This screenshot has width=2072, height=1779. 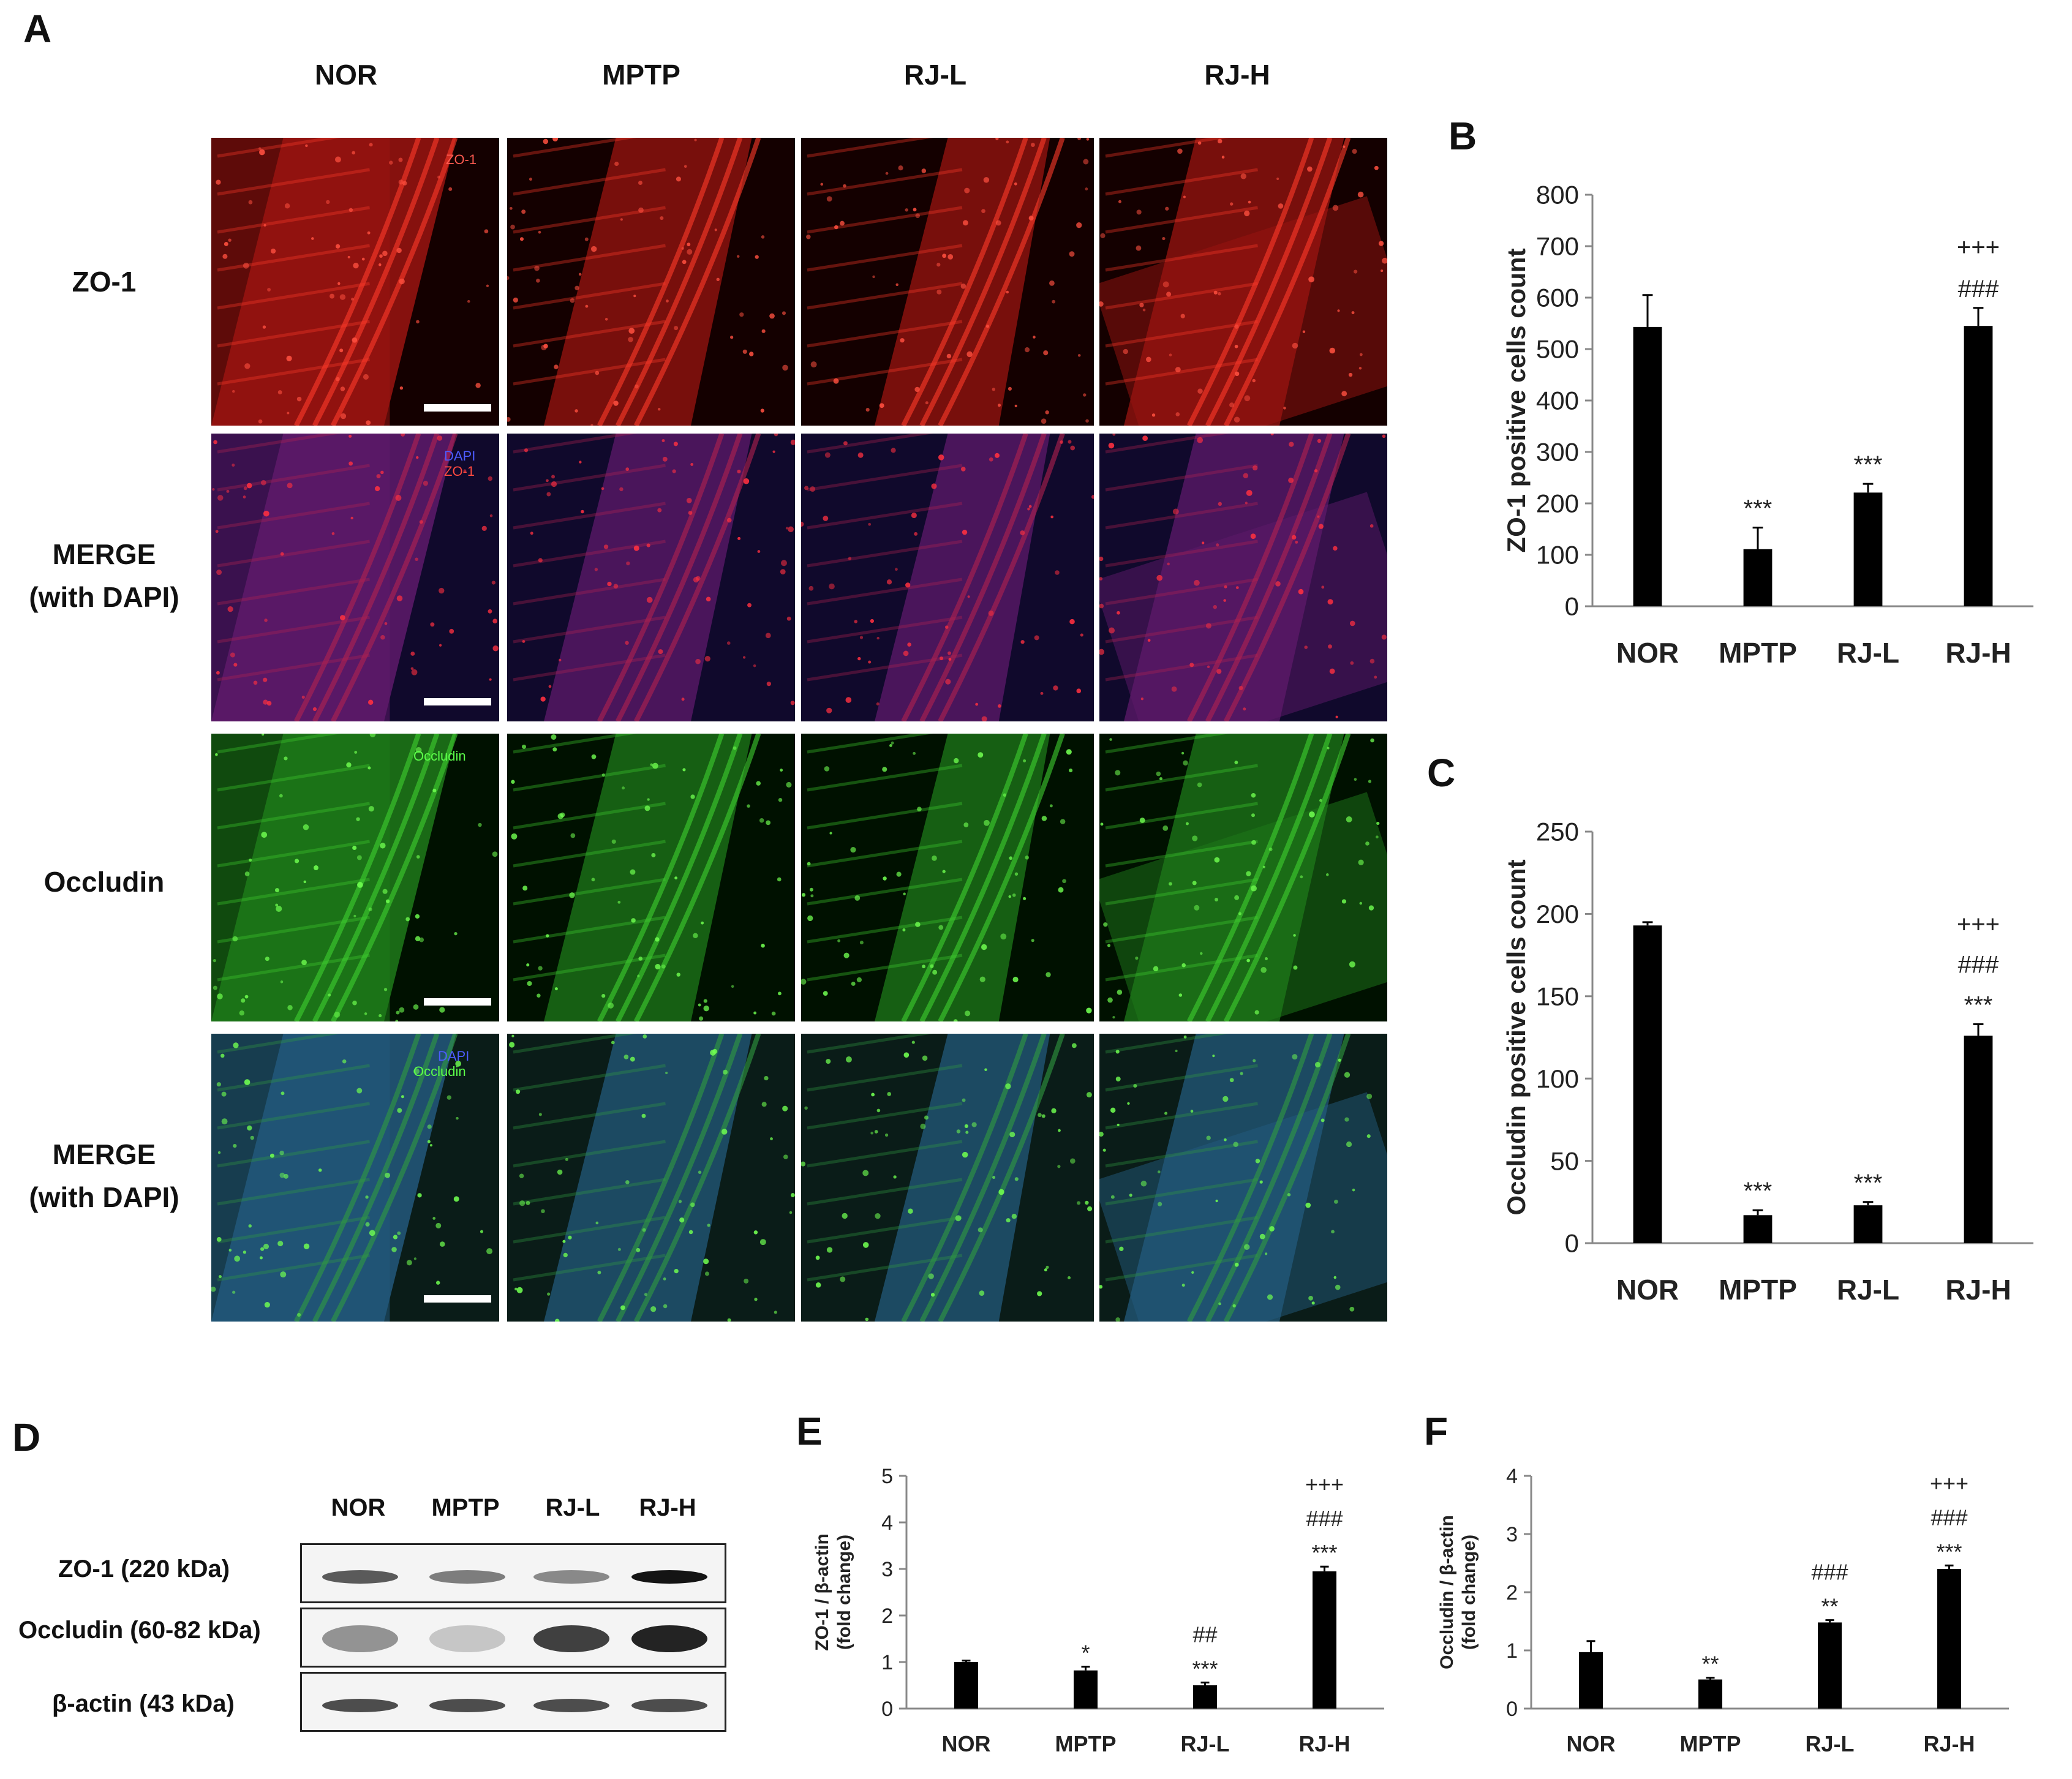 I want to click on micrograph-merge-zo1-nor, so click(x=355, y=577).